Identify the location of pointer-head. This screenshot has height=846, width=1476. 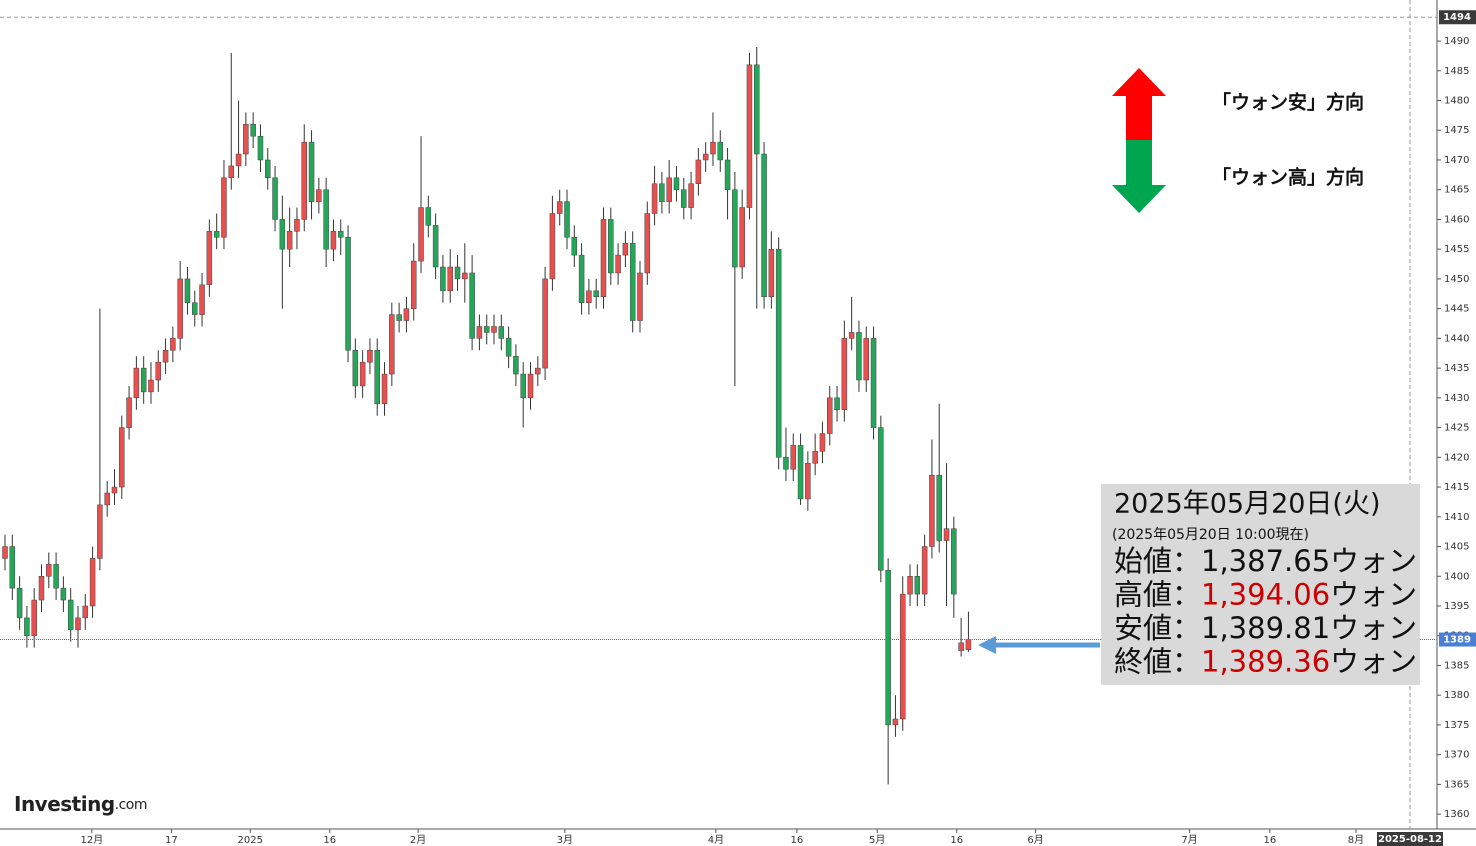
(987, 645).